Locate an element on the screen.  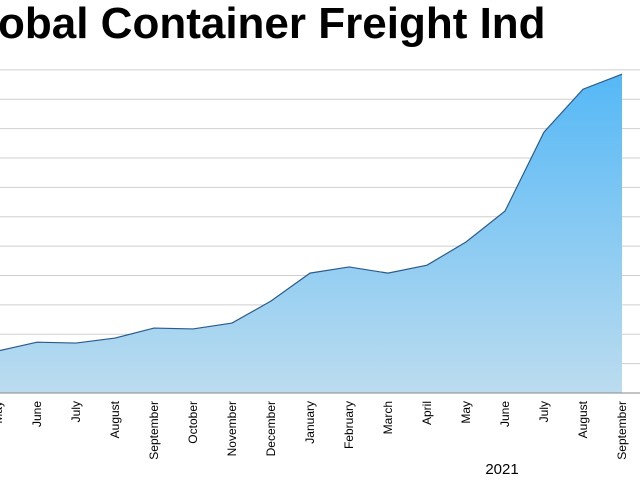
x-tick-label: December is located at coordinates (271, 428).